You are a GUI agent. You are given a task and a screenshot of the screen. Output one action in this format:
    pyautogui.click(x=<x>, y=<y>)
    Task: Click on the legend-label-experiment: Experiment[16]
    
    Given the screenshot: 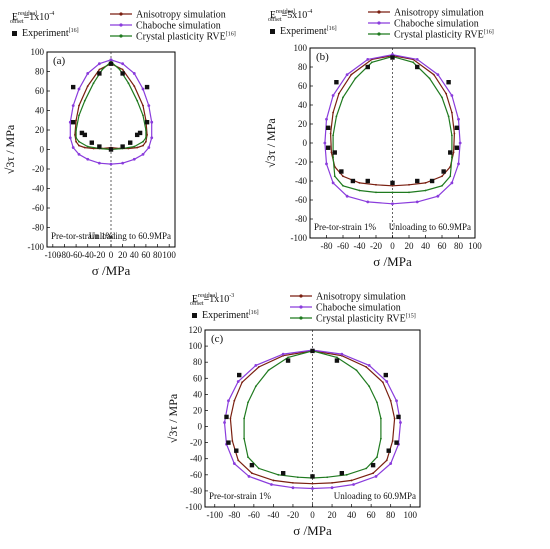 What is the action you would take?
    pyautogui.click(x=50, y=33)
    